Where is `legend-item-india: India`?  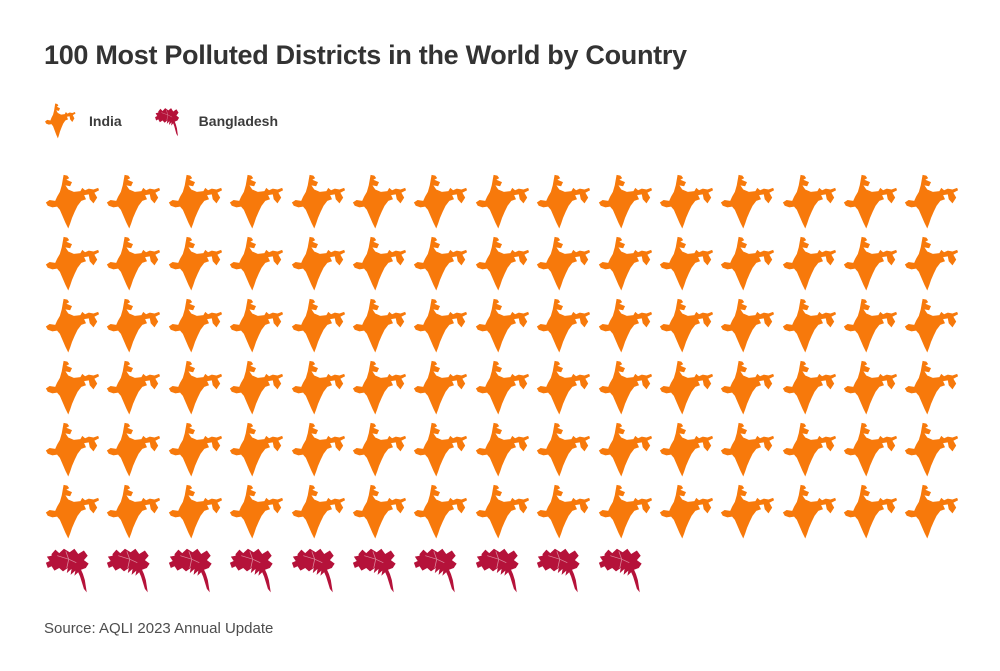
legend-item-india: India is located at coordinates (83, 121).